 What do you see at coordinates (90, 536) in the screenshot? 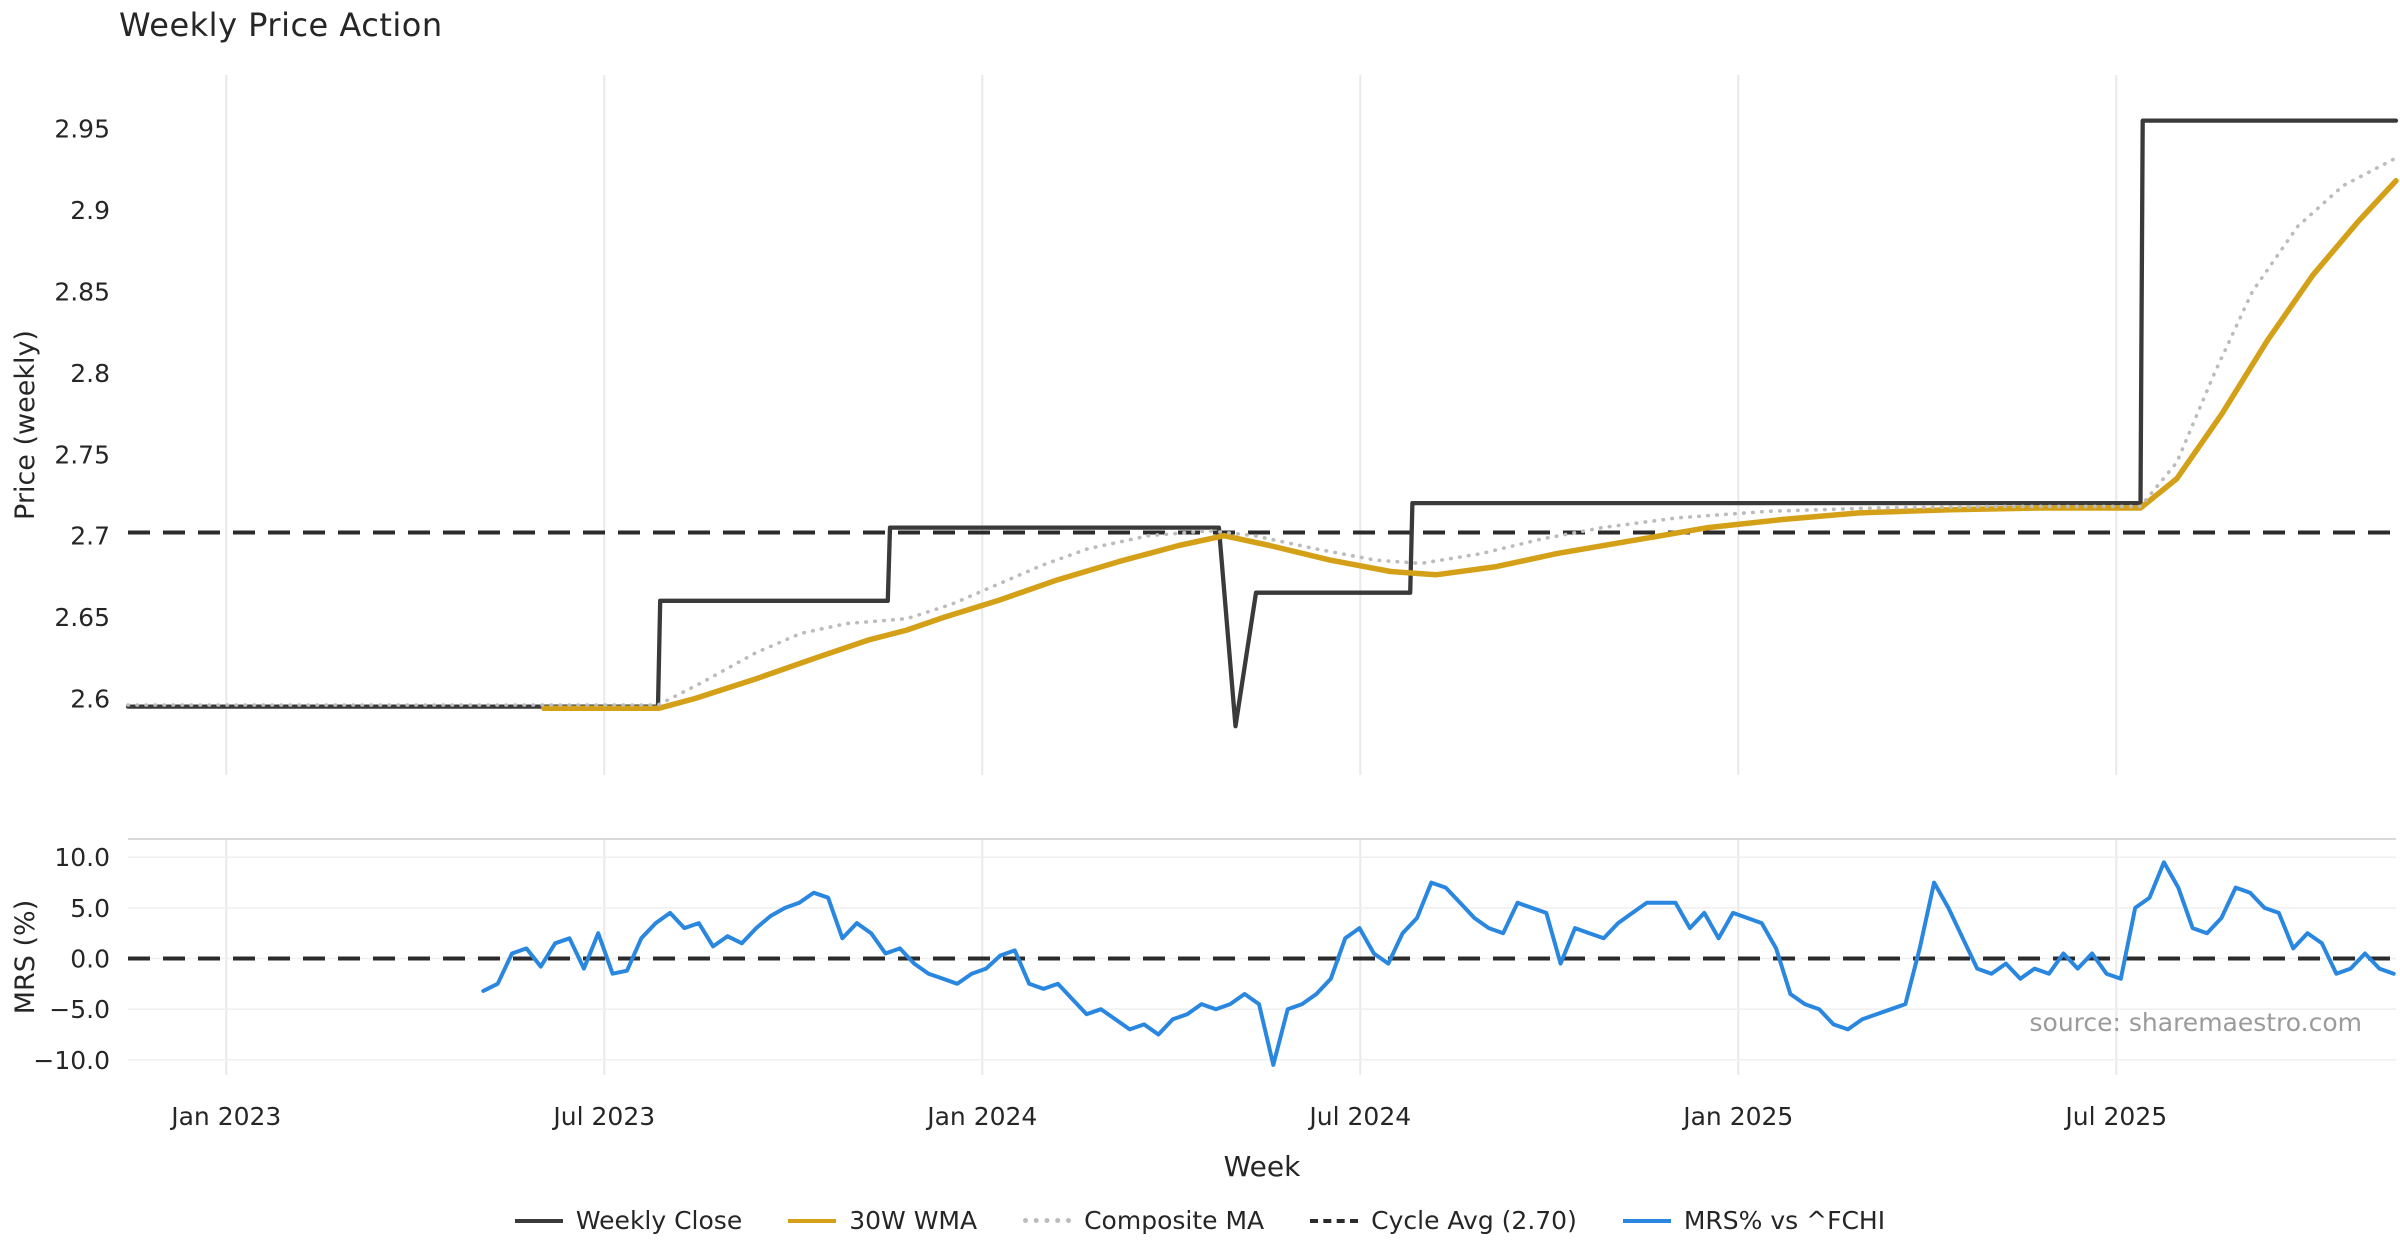
I see `svg-text: 2.7` at bounding box center [90, 536].